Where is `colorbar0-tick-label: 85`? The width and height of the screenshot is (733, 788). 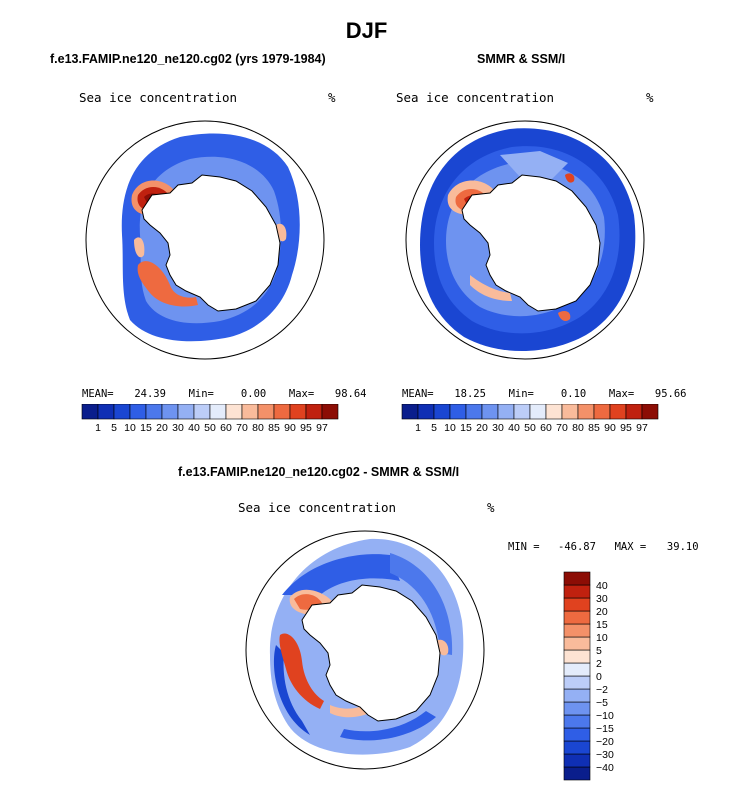
colorbar0-tick-label: 85 is located at coordinates (274, 428).